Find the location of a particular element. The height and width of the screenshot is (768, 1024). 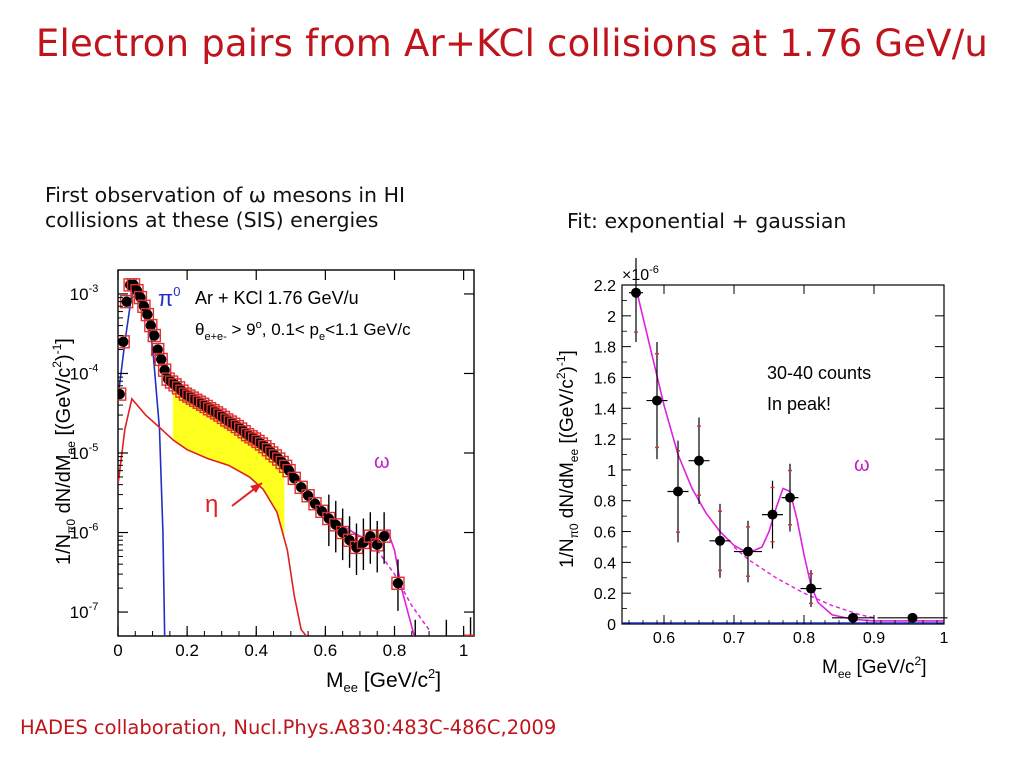

left-x-tick-label: 0 is located at coordinates (117, 650).